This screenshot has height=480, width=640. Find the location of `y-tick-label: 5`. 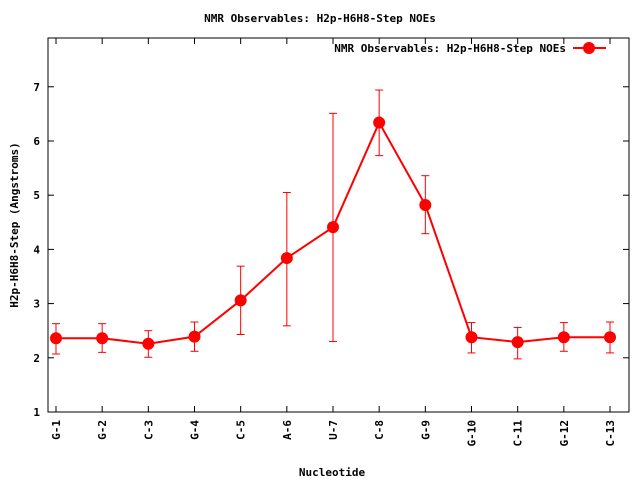

y-tick-label: 5 is located at coordinates (36, 195).